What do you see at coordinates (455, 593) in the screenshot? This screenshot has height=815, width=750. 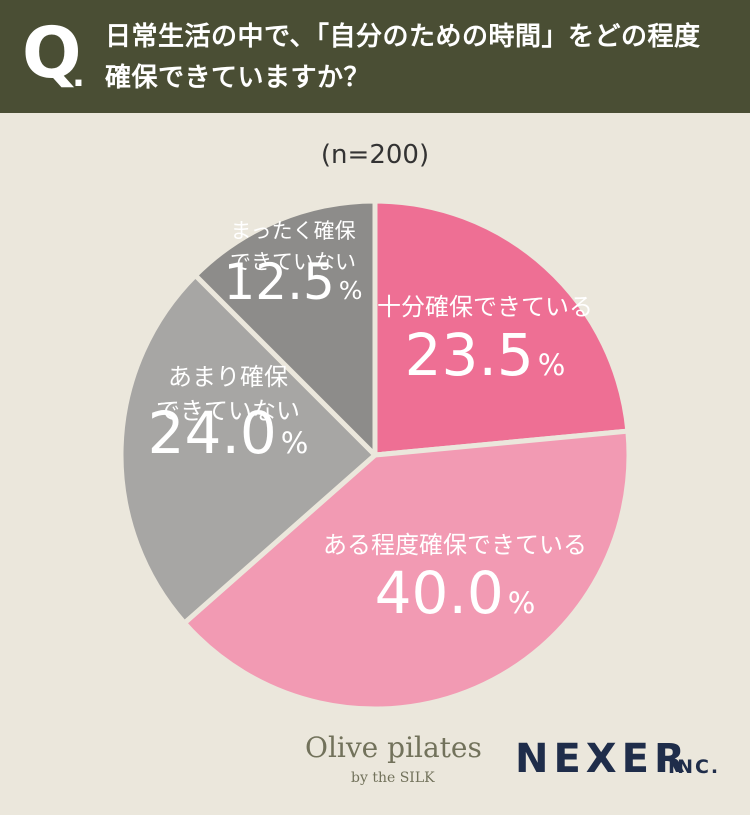 I see `slice-value-label: 40.0%` at bounding box center [455, 593].